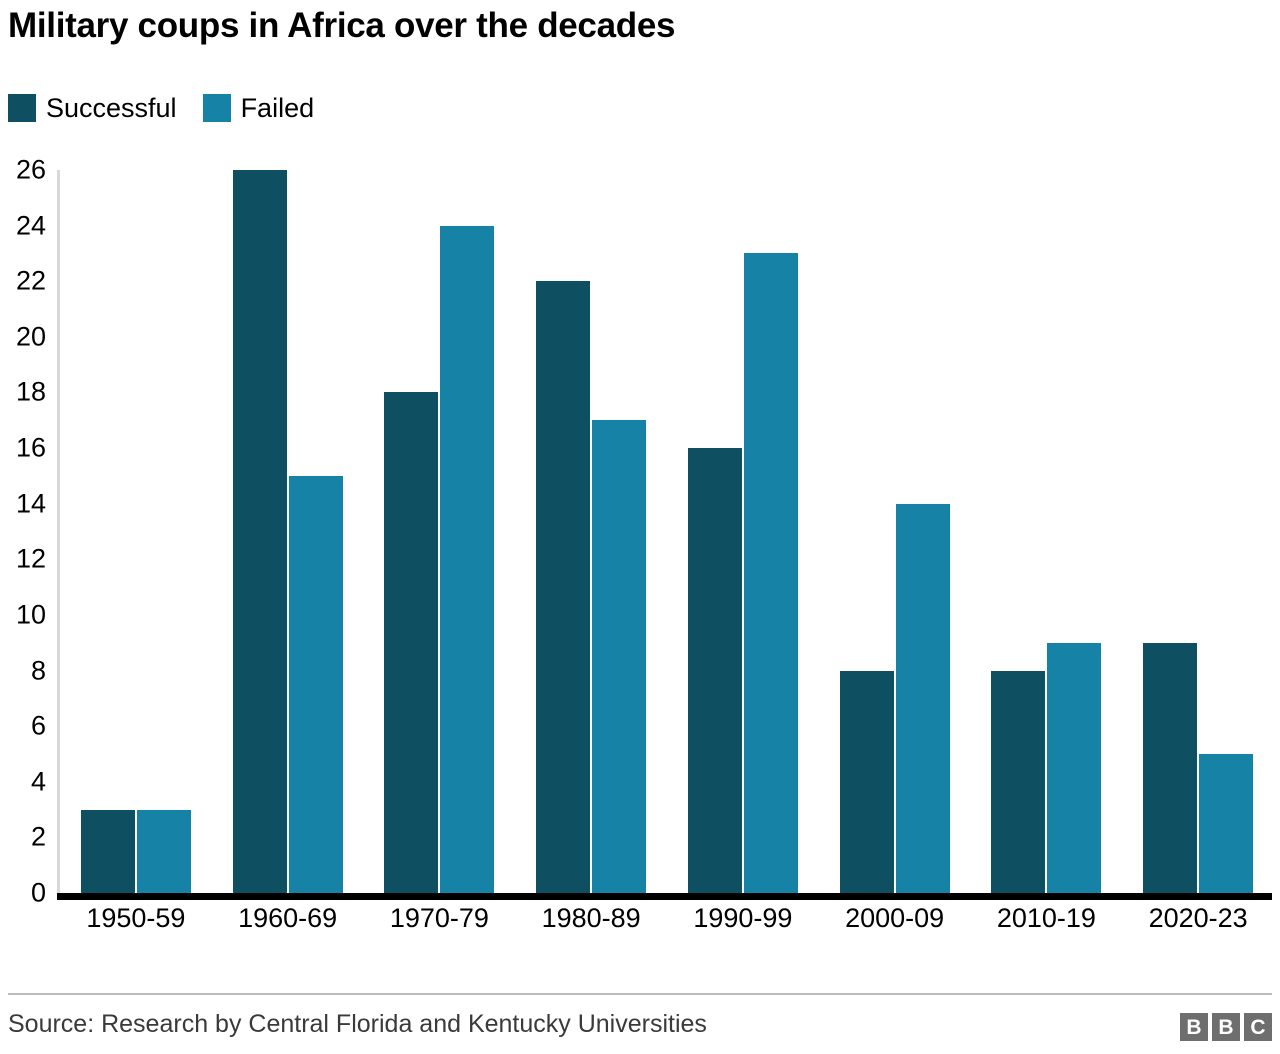 Image resolution: width=1280 pixels, height=1054 pixels. I want to click on y-axis-tick-10: 10, so click(30, 614).